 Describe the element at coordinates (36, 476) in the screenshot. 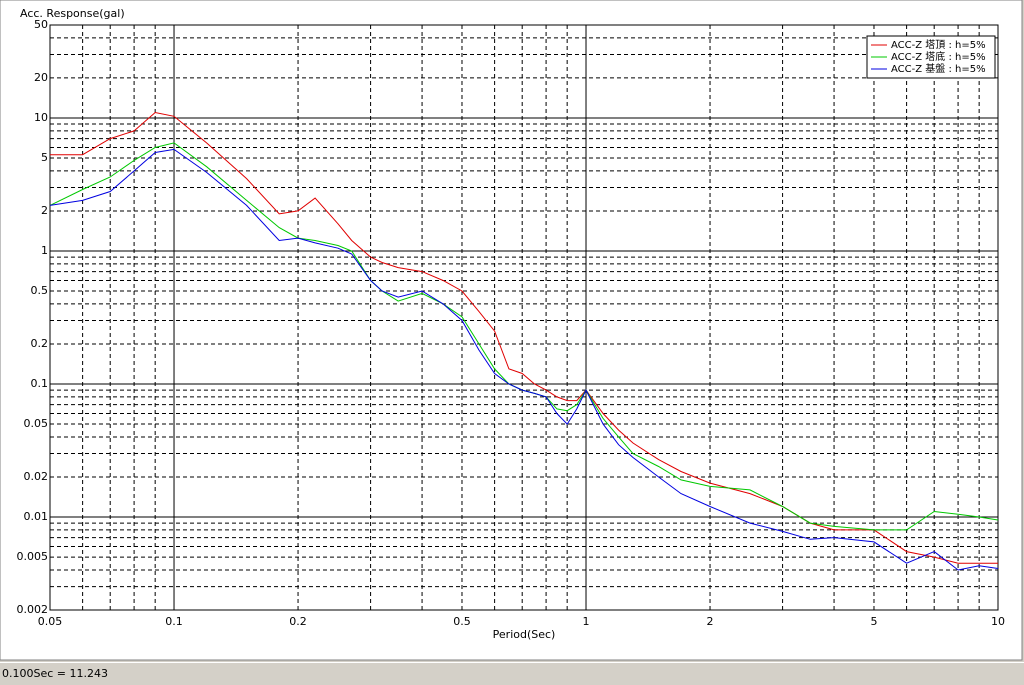

I see `y-tick-label: 0.02` at that location.